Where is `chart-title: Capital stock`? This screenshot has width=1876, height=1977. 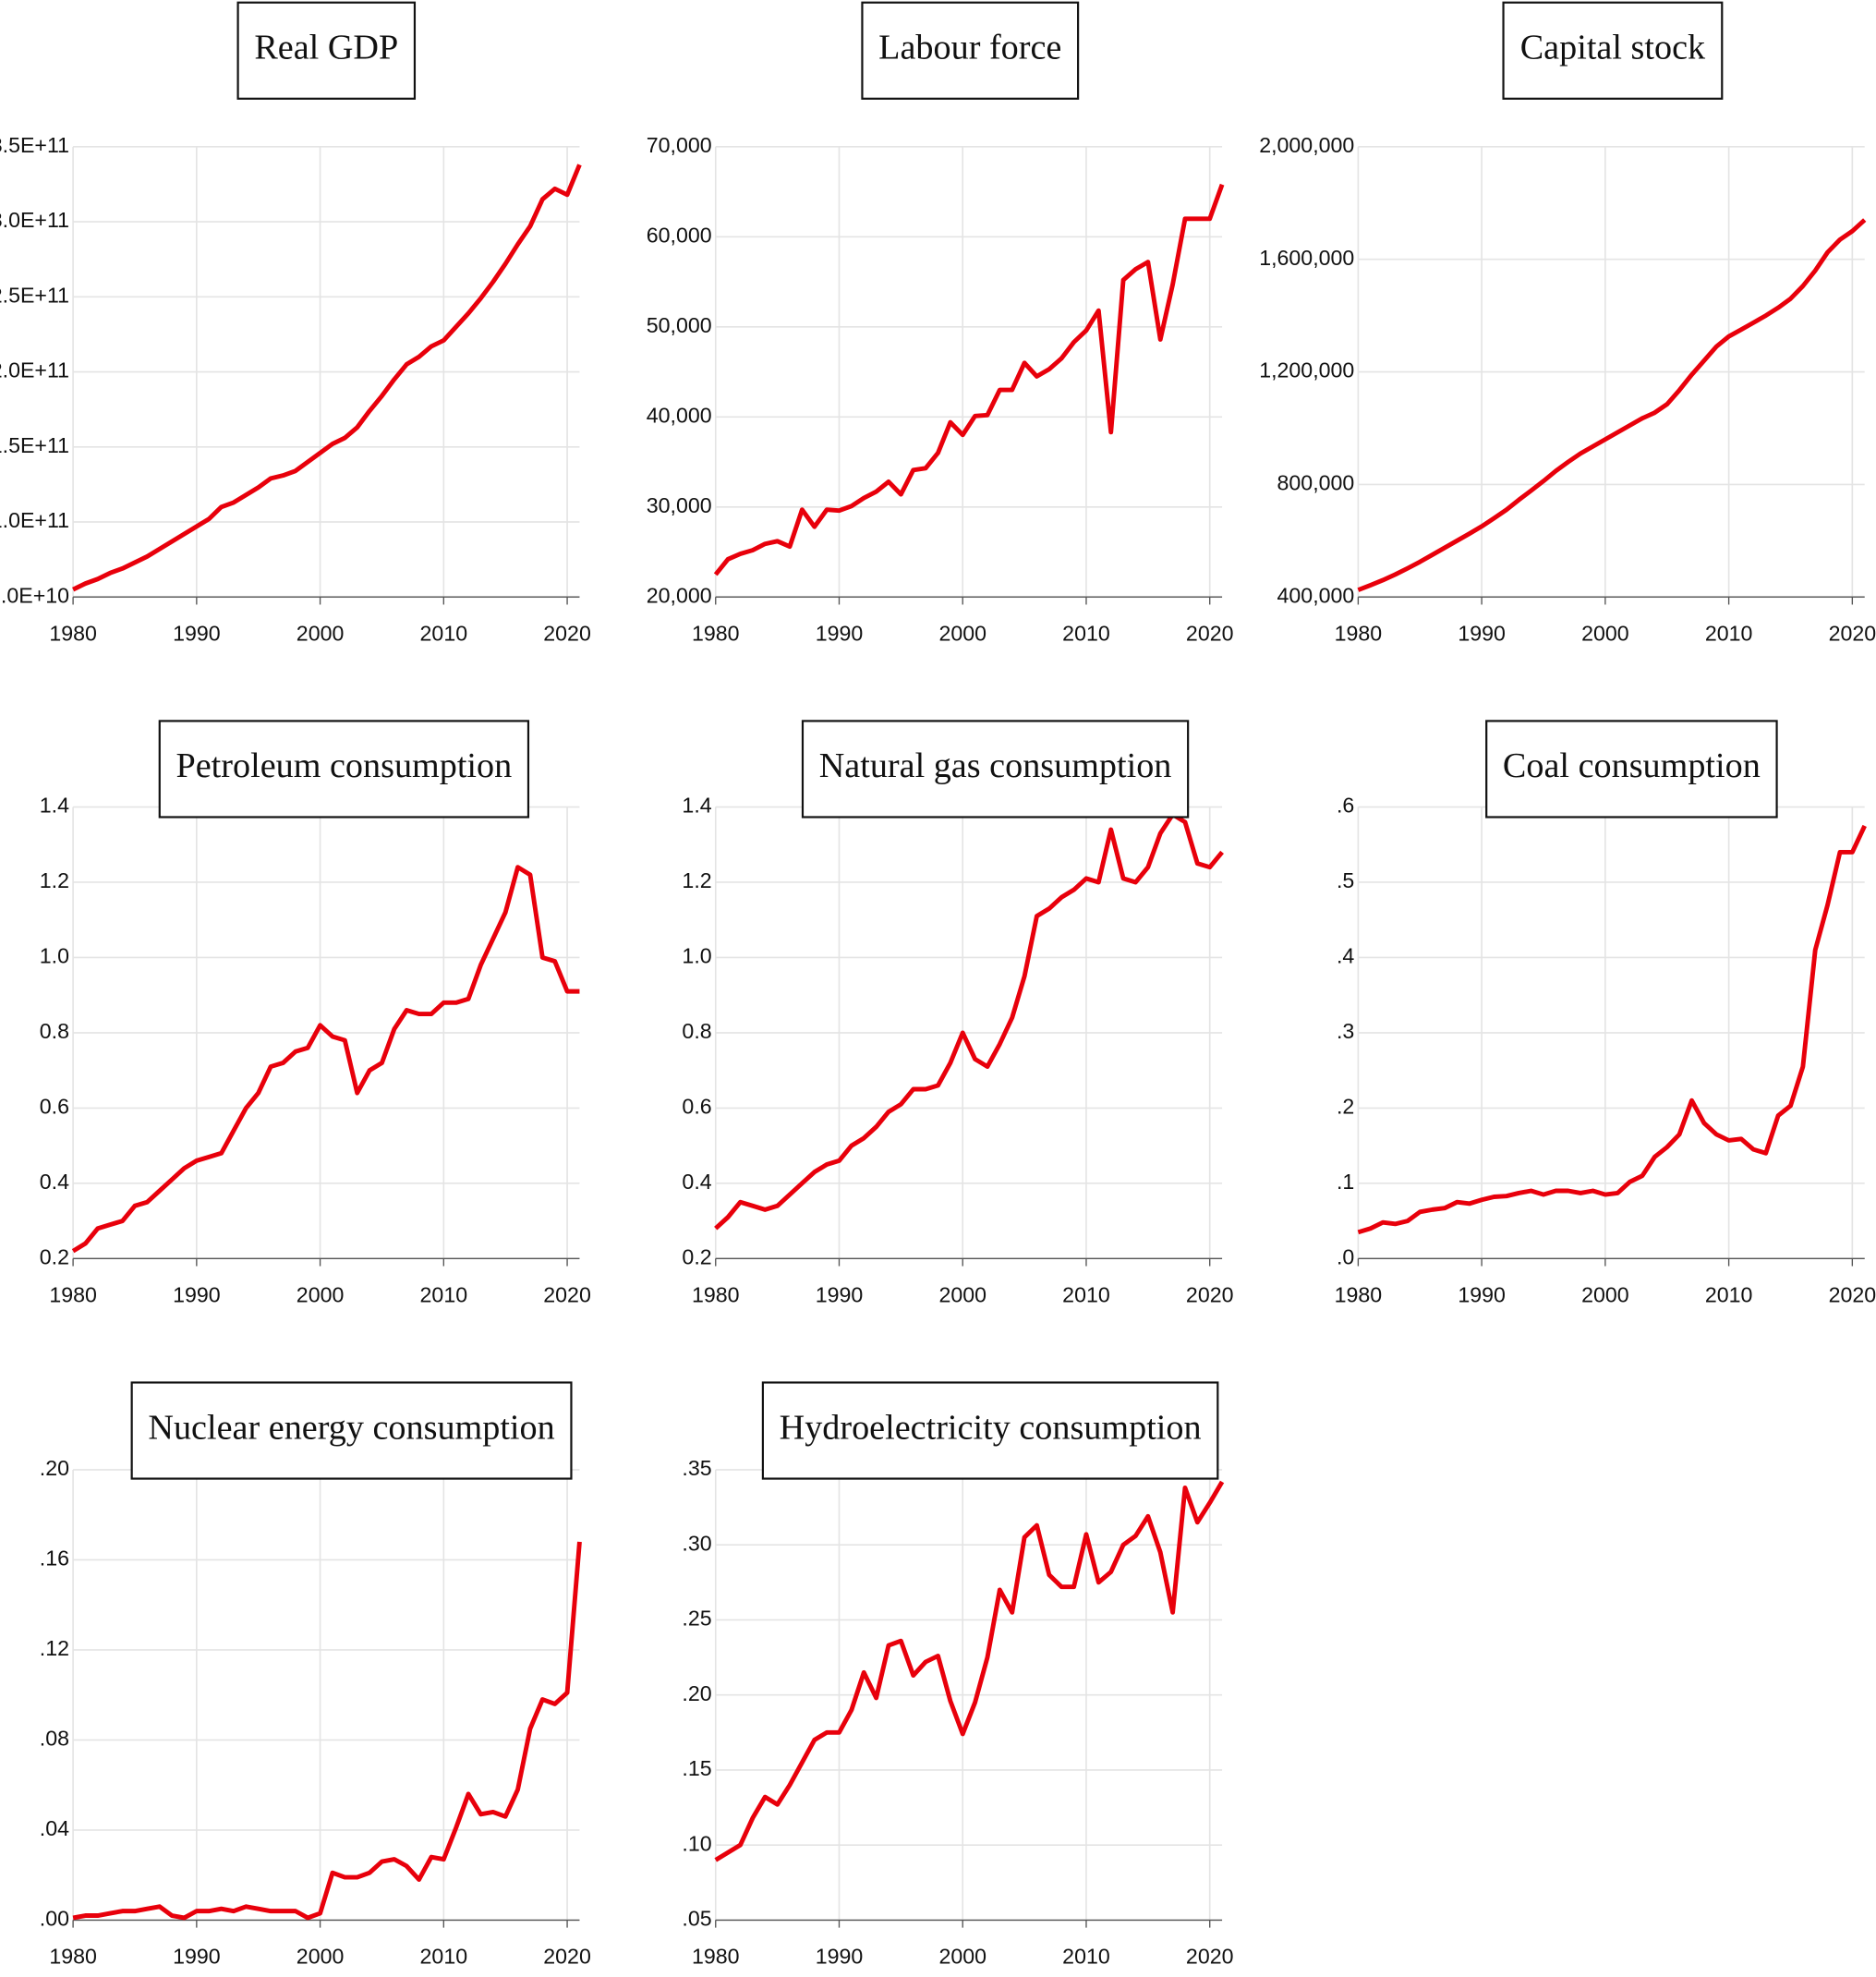 chart-title: Capital stock is located at coordinates (1613, 48).